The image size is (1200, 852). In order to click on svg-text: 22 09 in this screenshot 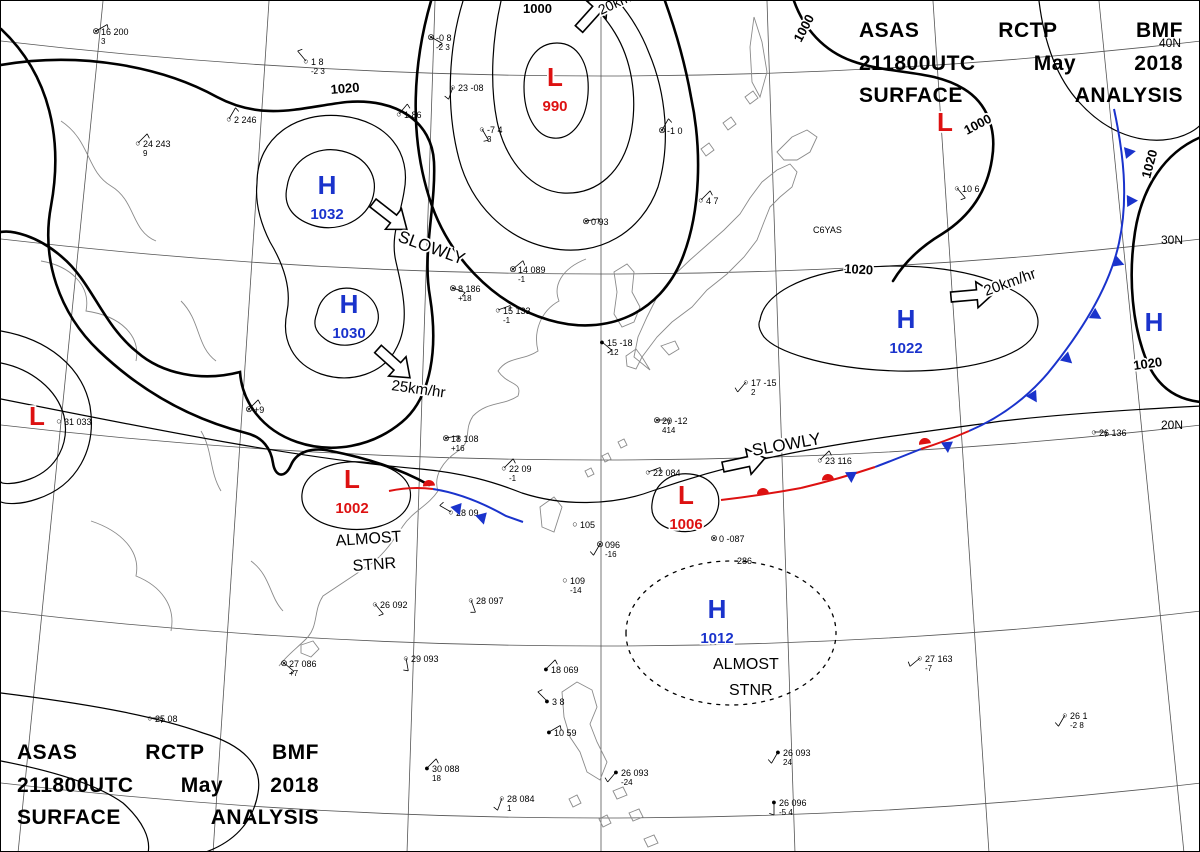, I will do `click(520, 469)`.